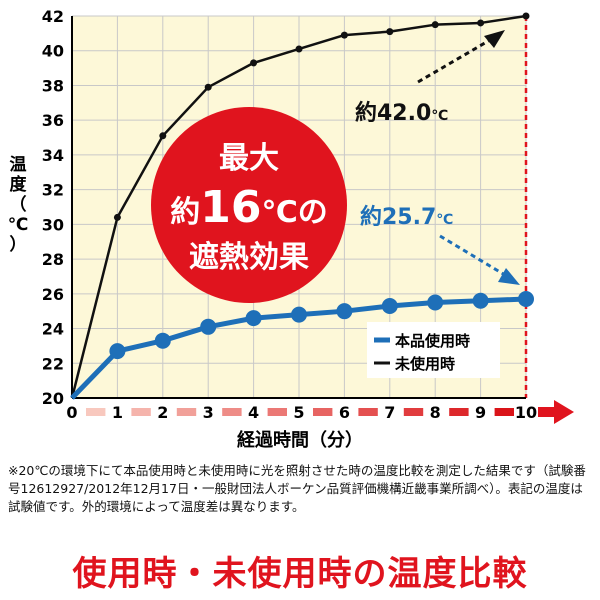 This screenshot has width=600, height=600. Describe the element at coordinates (53, 224) in the screenshot. I see `y-tick-label: 30` at that location.